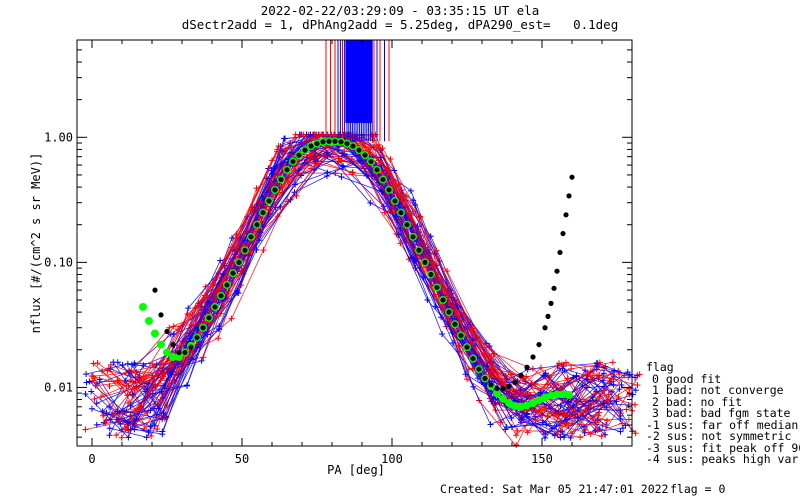  What do you see at coordinates (723, 447) in the screenshot?
I see `flag-legend-item: -3 sus: fit peak off 90` at bounding box center [723, 447].